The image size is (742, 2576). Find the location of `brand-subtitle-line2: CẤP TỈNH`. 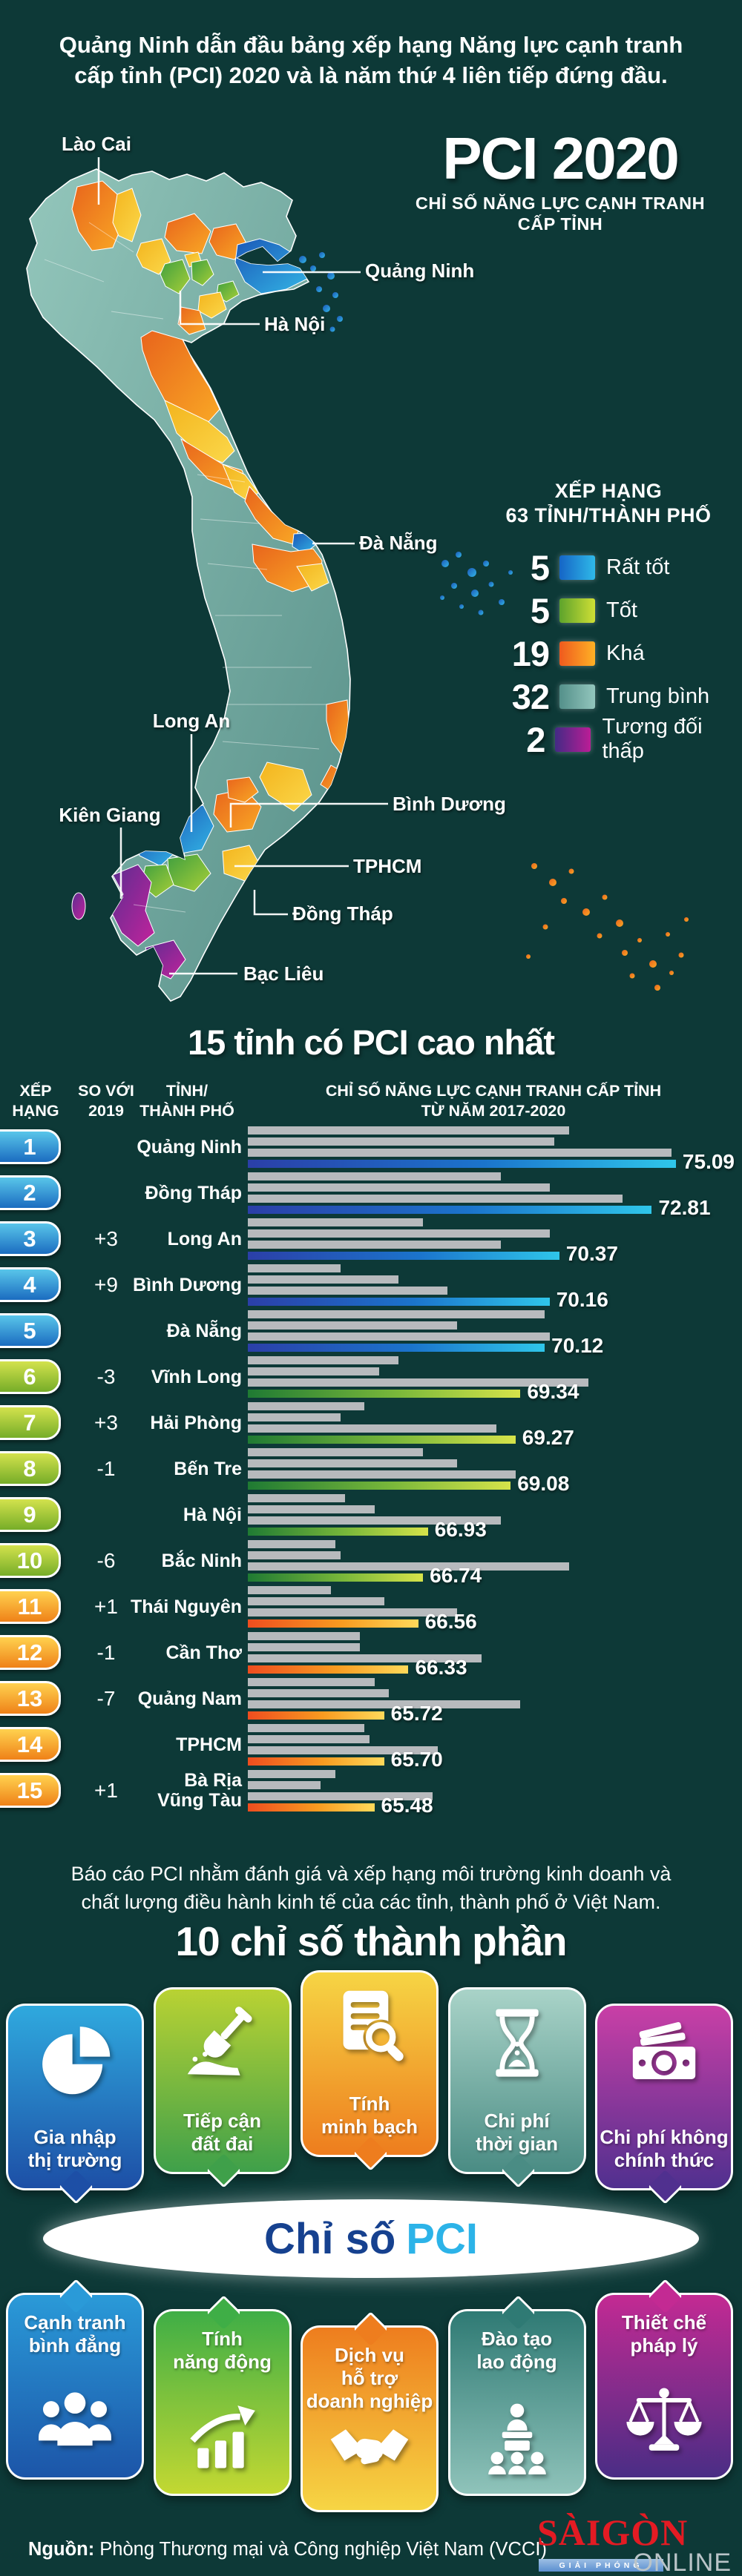

brand-subtitle-line2: CẤP TỈNH is located at coordinates (560, 224).